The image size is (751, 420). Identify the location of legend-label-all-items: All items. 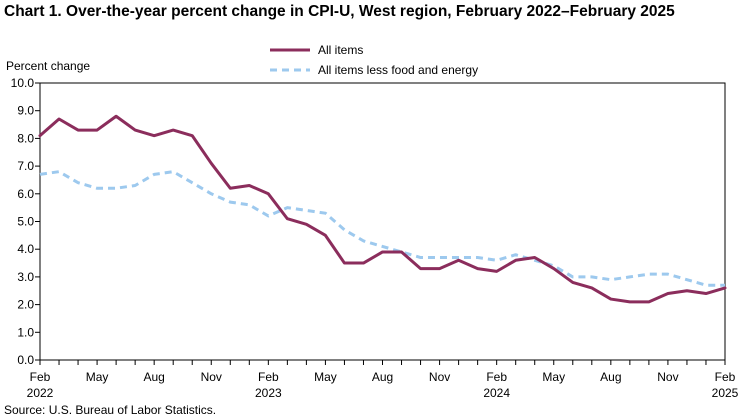
(340, 50).